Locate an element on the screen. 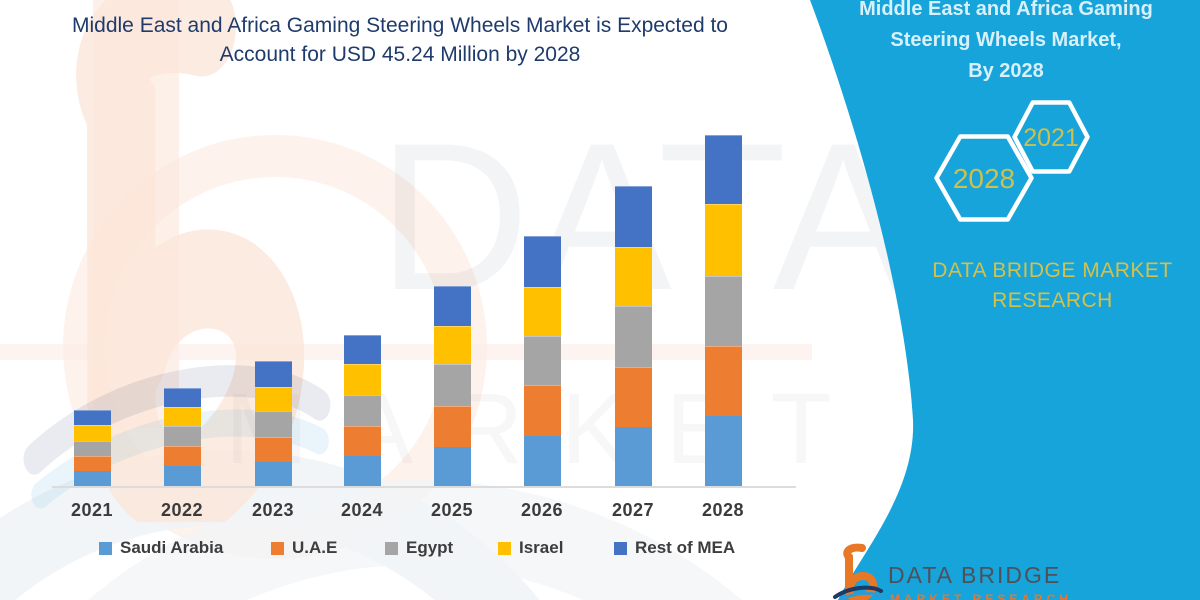  stacked-bar-2022 is located at coordinates (182, 436).